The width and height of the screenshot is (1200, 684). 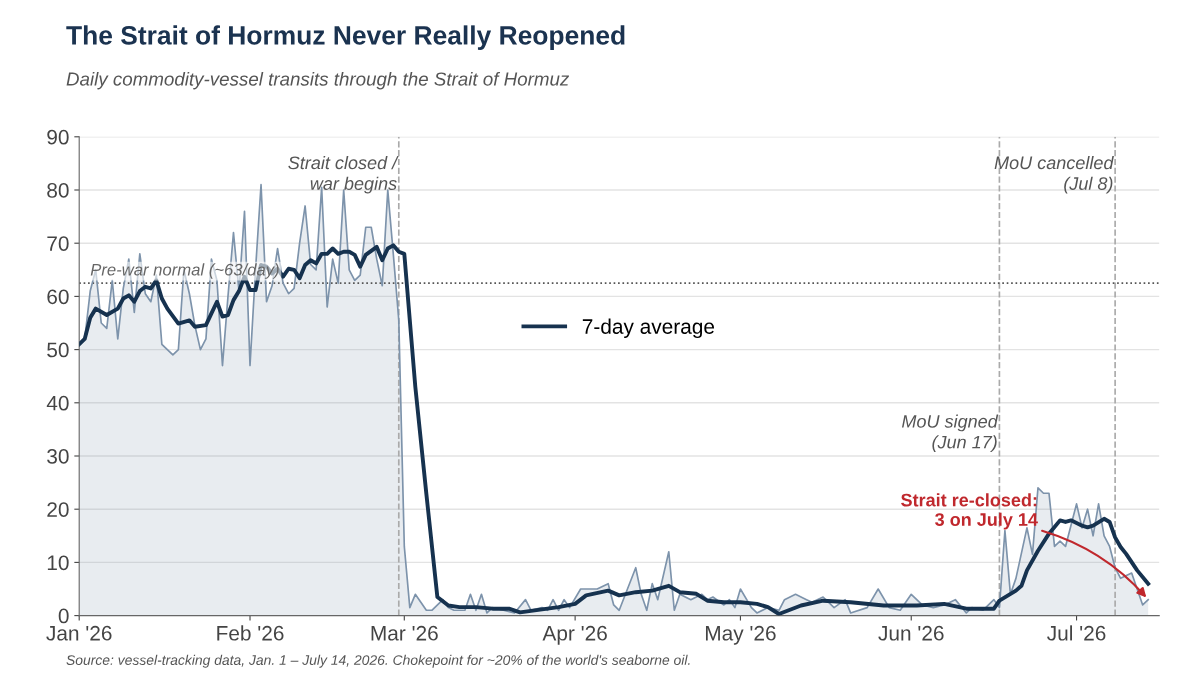 What do you see at coordinates (58, 297) in the screenshot?
I see `y-tick-label: 60` at bounding box center [58, 297].